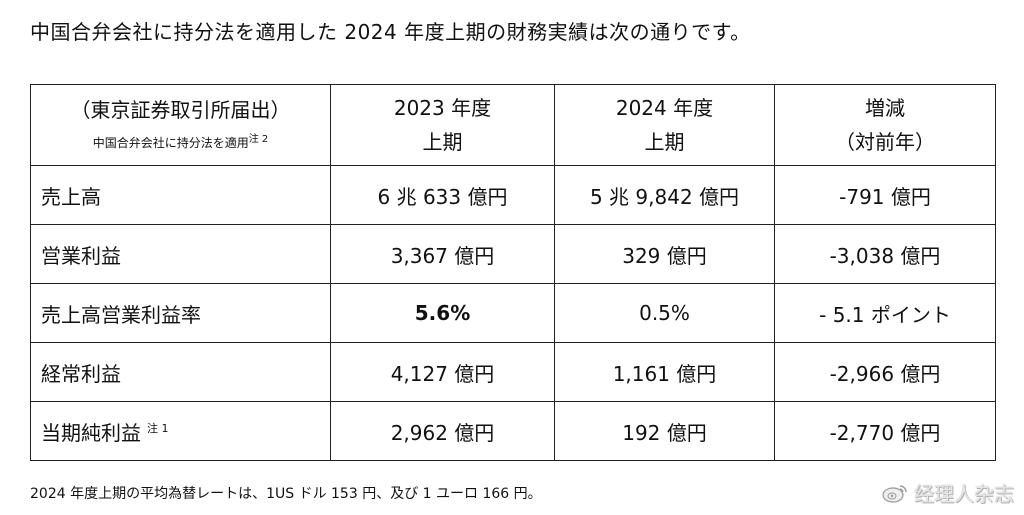 The width and height of the screenshot is (1024, 515). What do you see at coordinates (885, 372) in the screenshot?
I see `value-change: -2,966 億円` at bounding box center [885, 372].